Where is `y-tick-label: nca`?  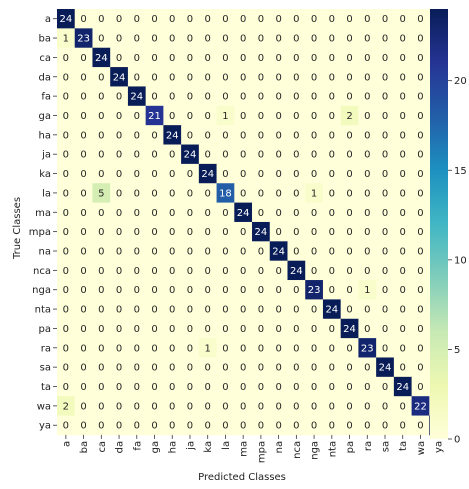
y-tick-label: nca is located at coordinates (42, 271).